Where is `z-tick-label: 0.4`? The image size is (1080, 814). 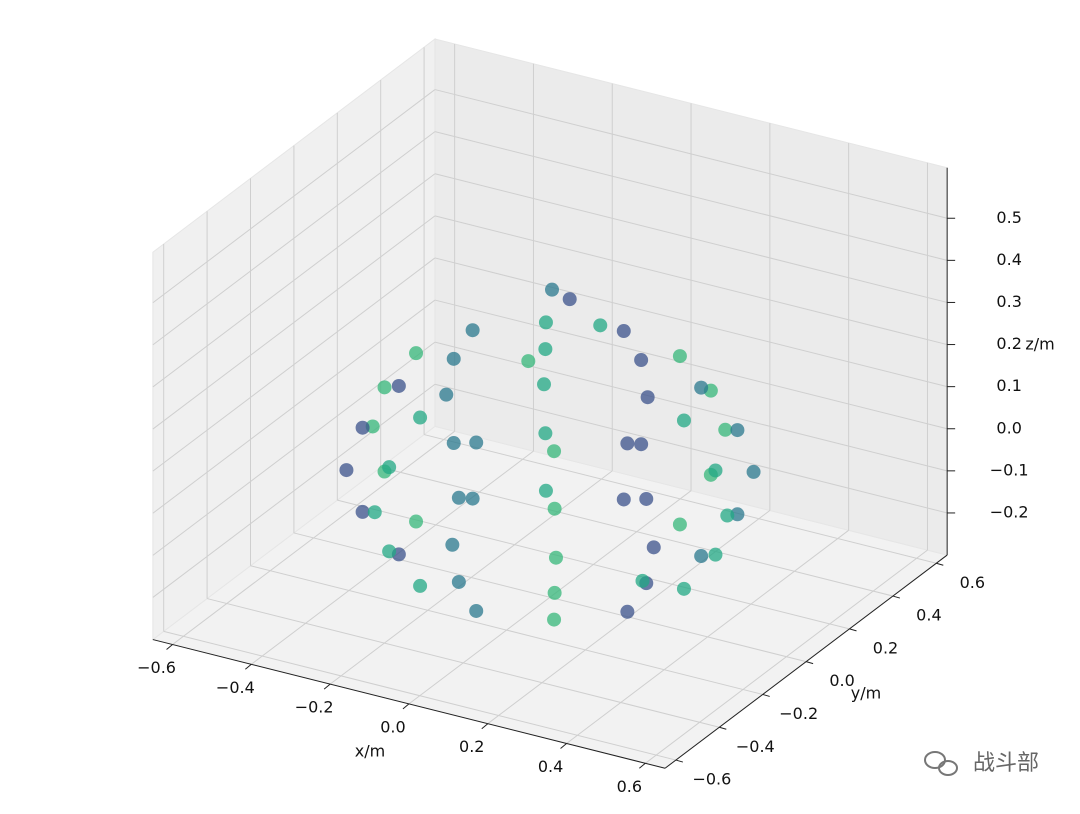 z-tick-label: 0.4 is located at coordinates (1008, 259).